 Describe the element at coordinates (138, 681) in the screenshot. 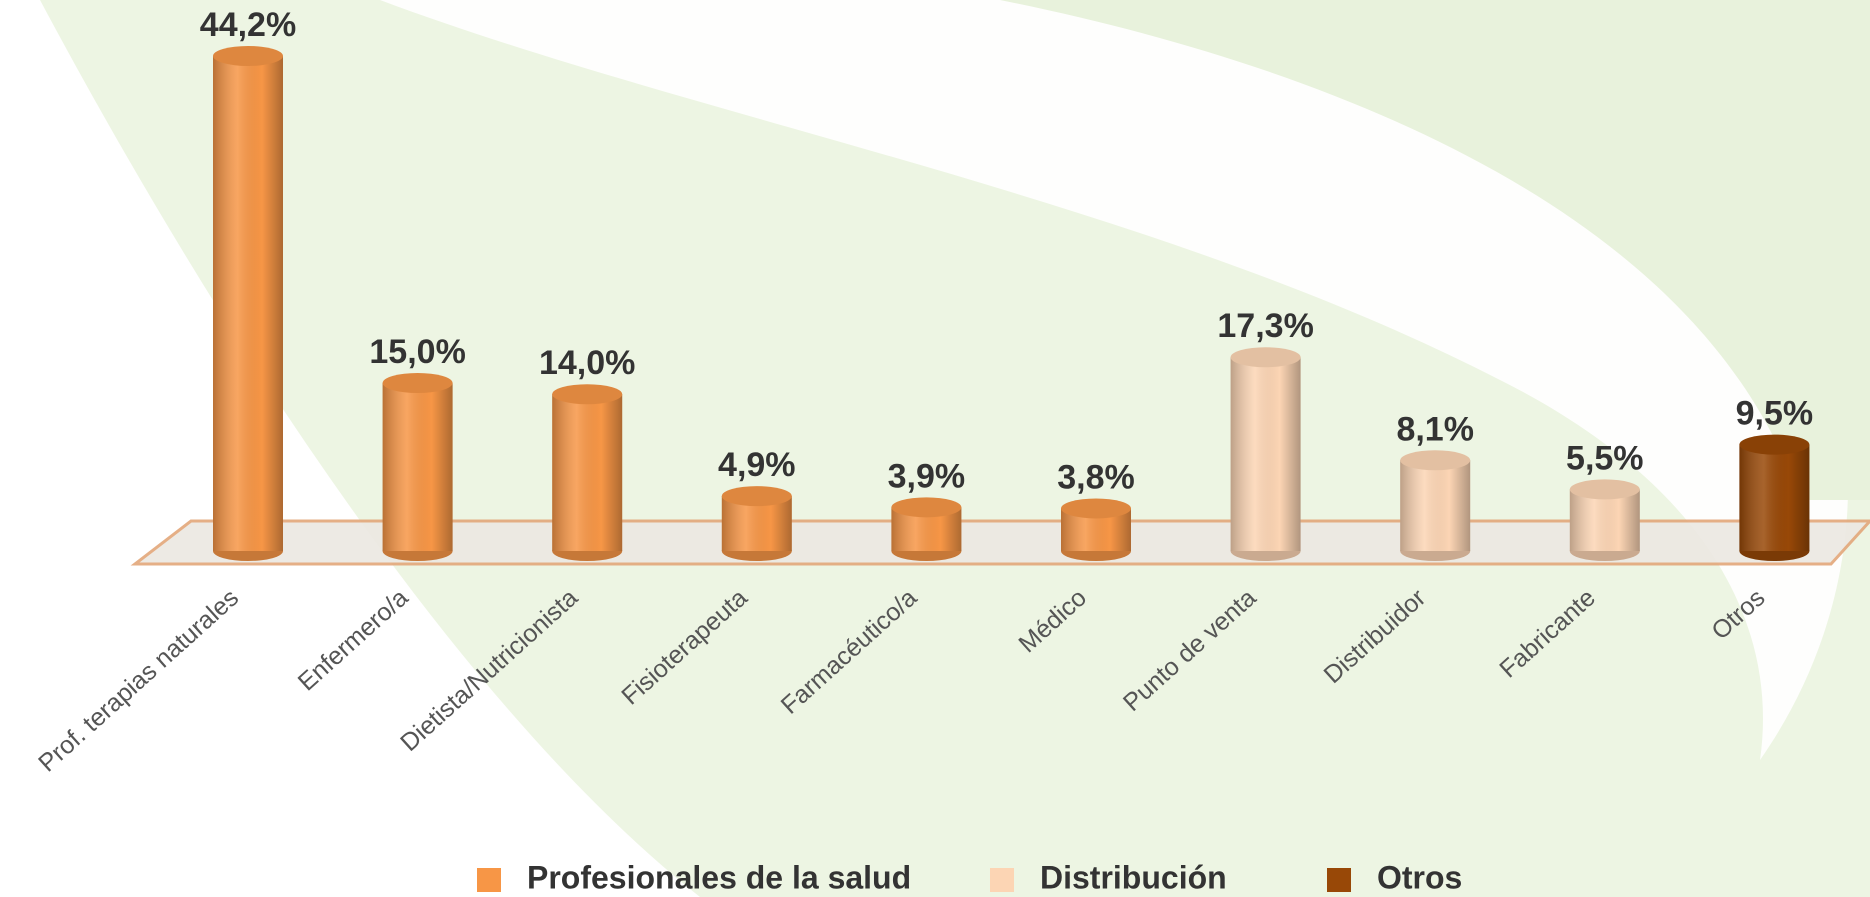

I see `x-tick-label: Prof. terapias naturales` at that location.